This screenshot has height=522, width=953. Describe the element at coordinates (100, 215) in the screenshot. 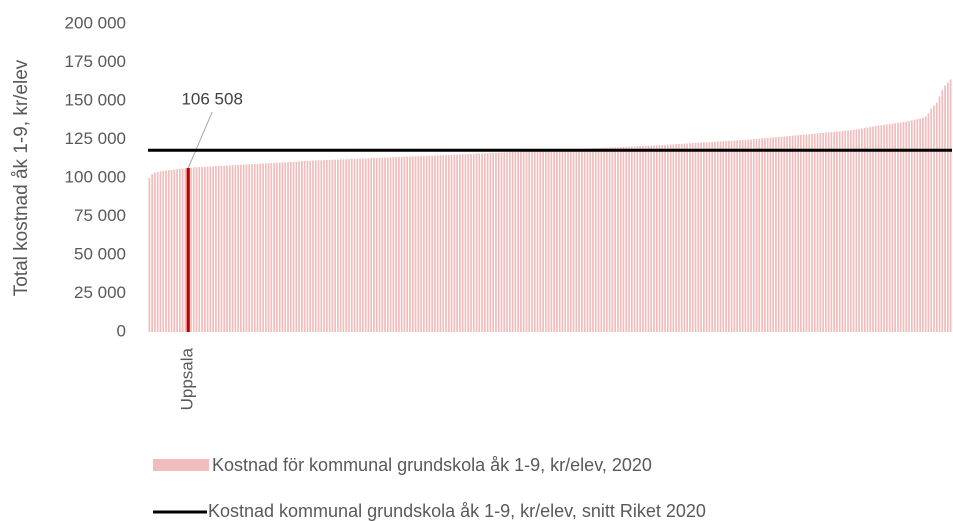

I see `y-tick-label: 75 000` at that location.